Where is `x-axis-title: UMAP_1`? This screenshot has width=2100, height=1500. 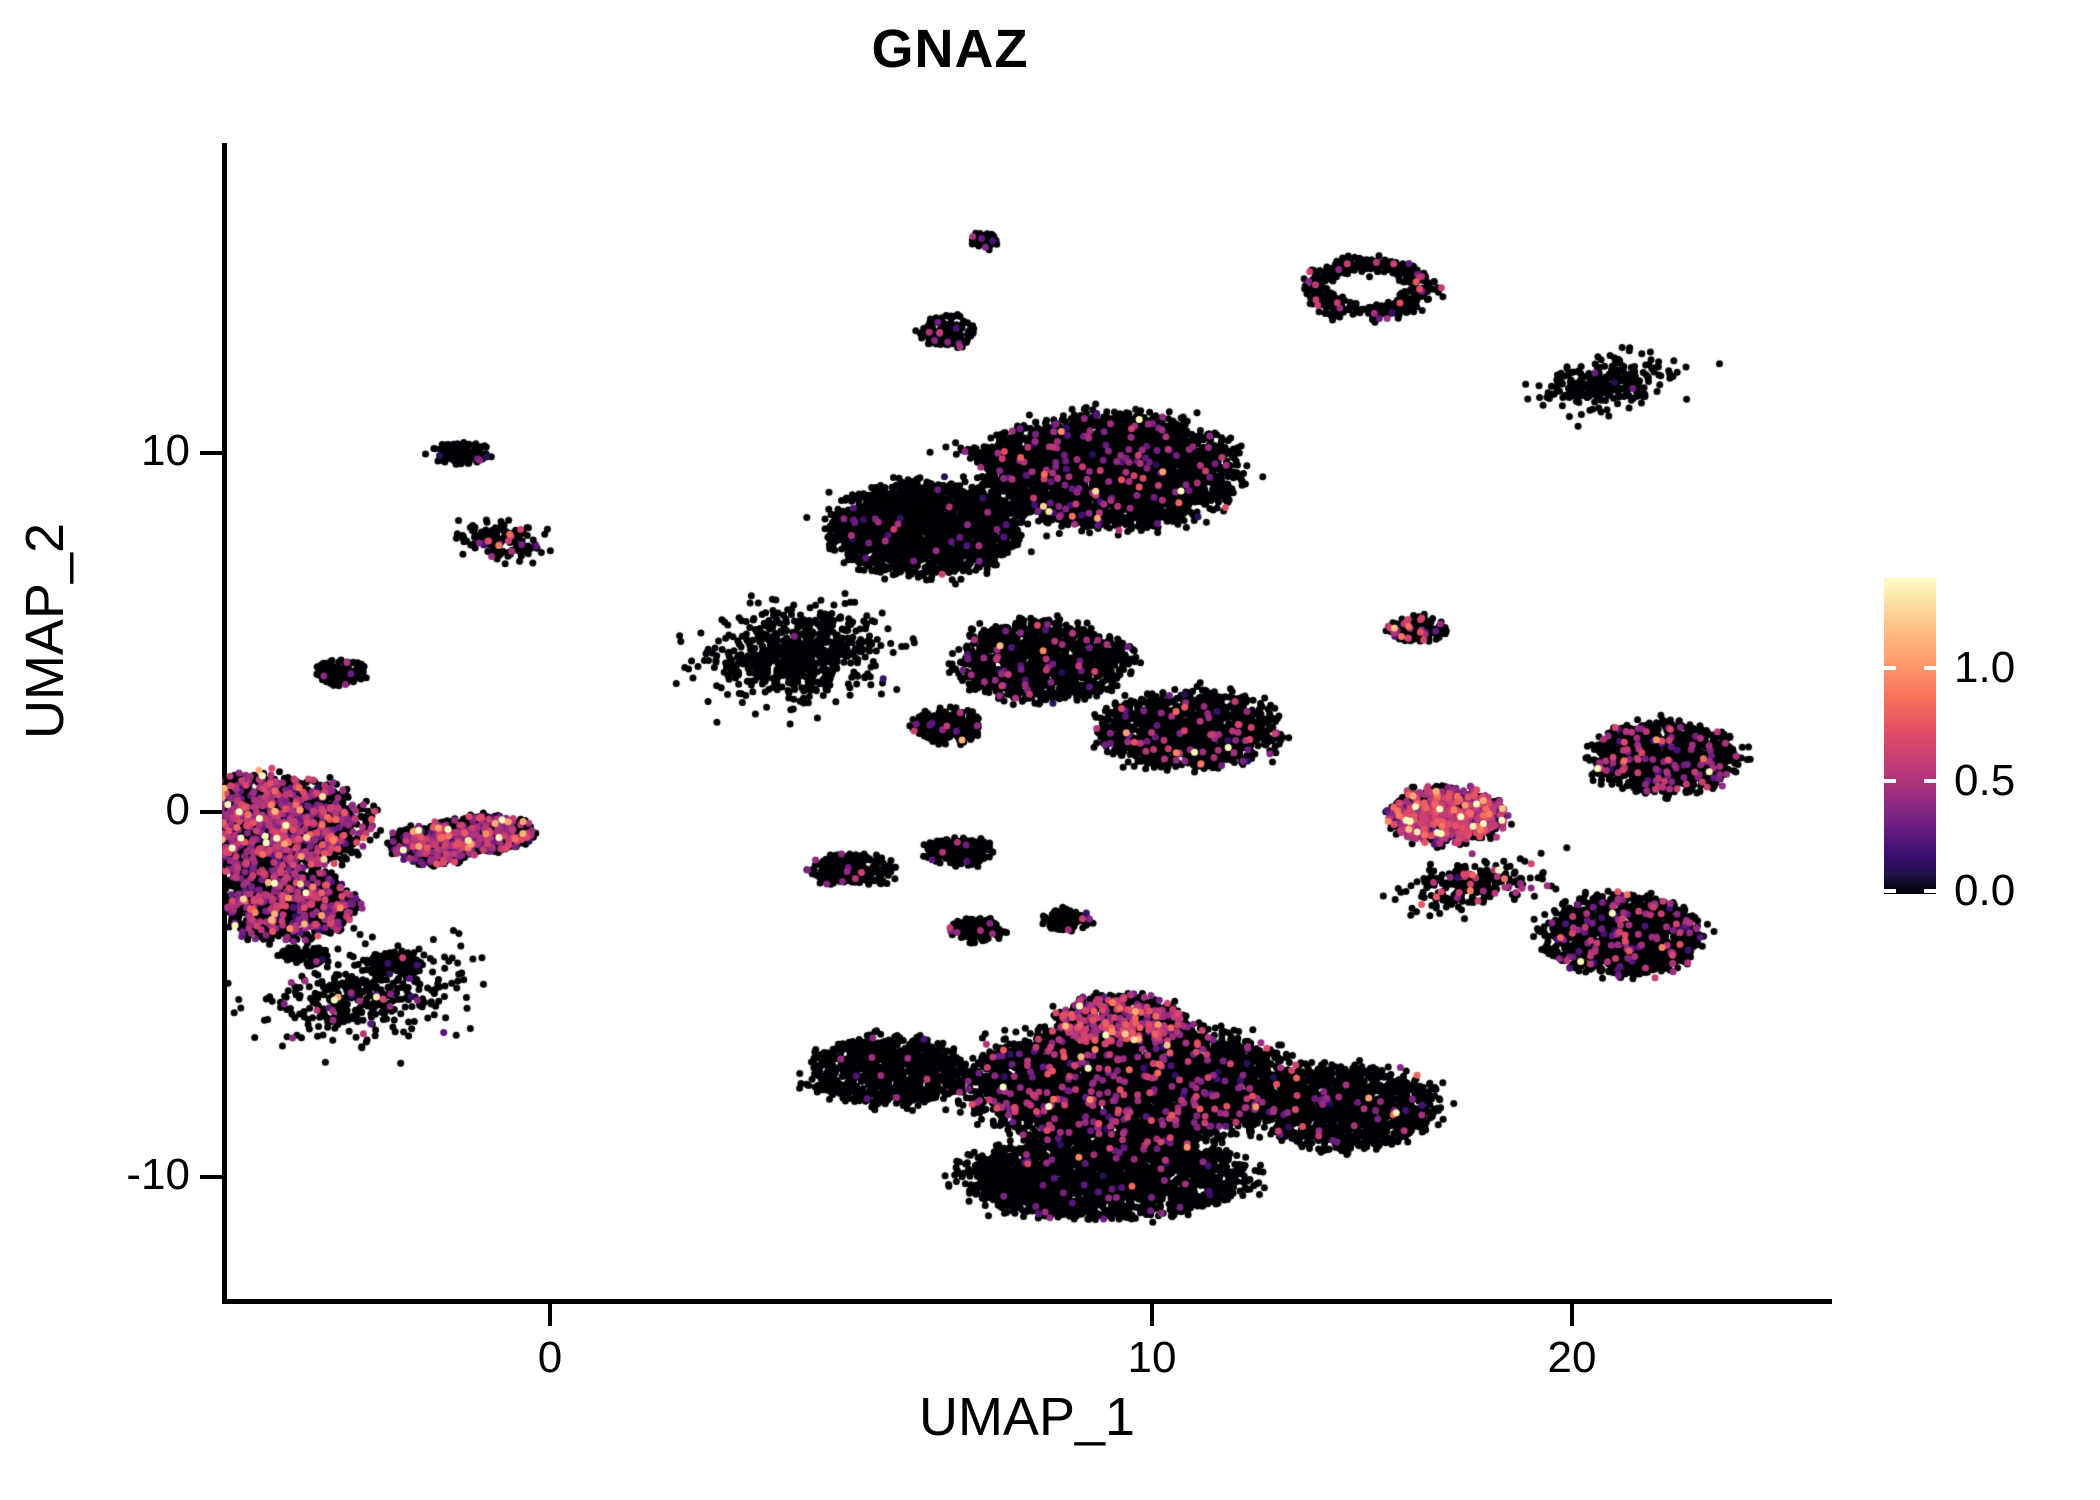
x-axis-title: UMAP_1 is located at coordinates (1027, 1417).